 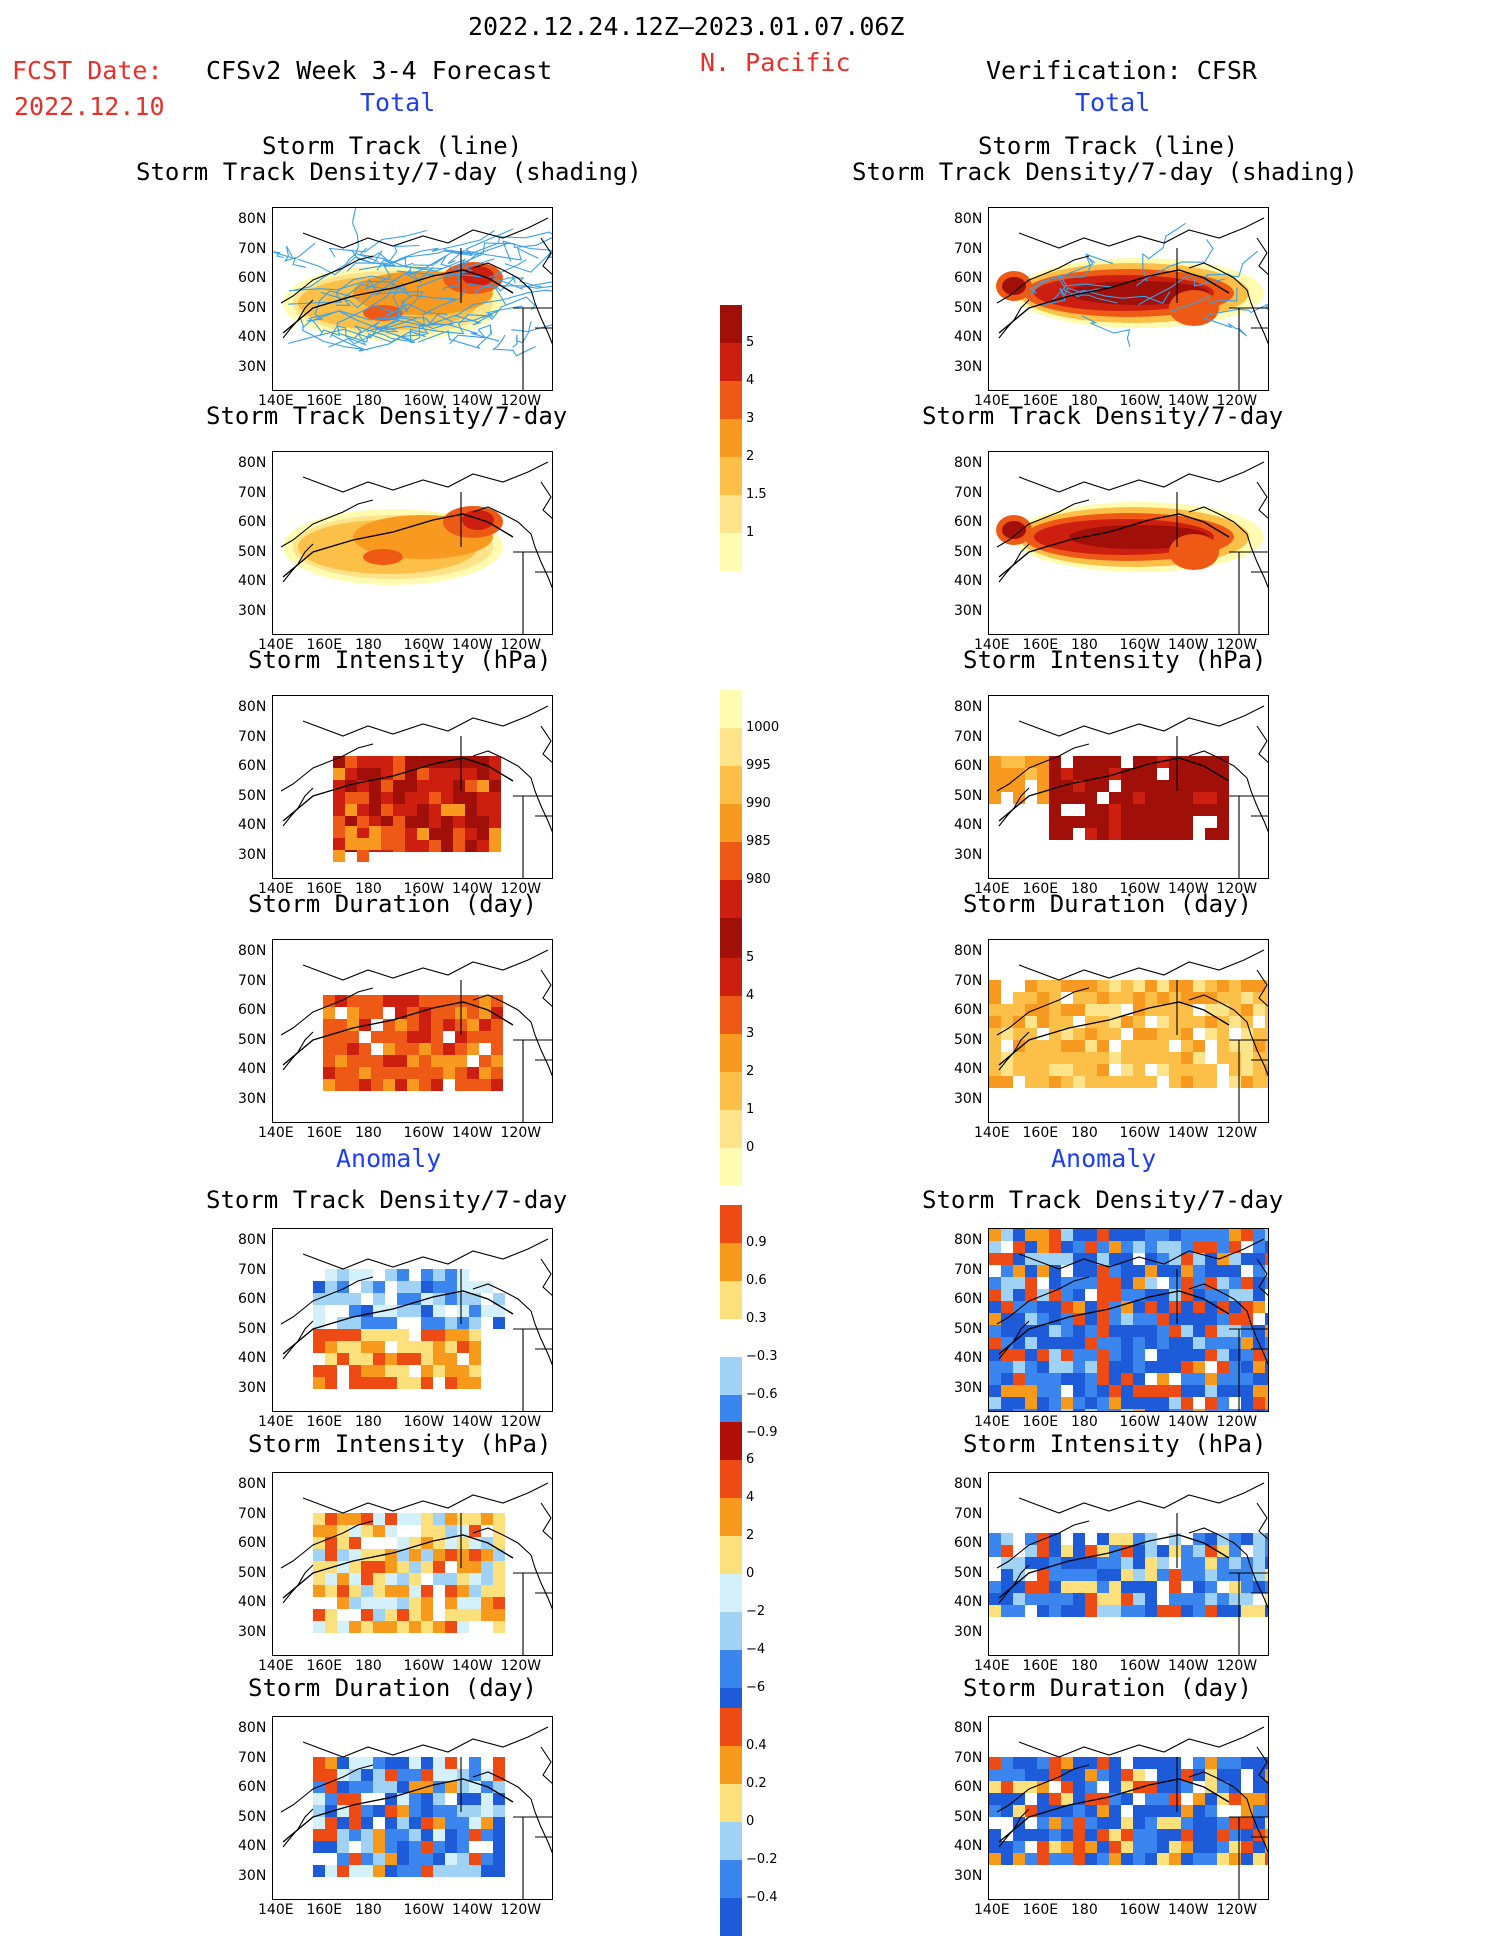 What do you see at coordinates (1128, 299) in the screenshot?
I see `map-track-cfsr` at bounding box center [1128, 299].